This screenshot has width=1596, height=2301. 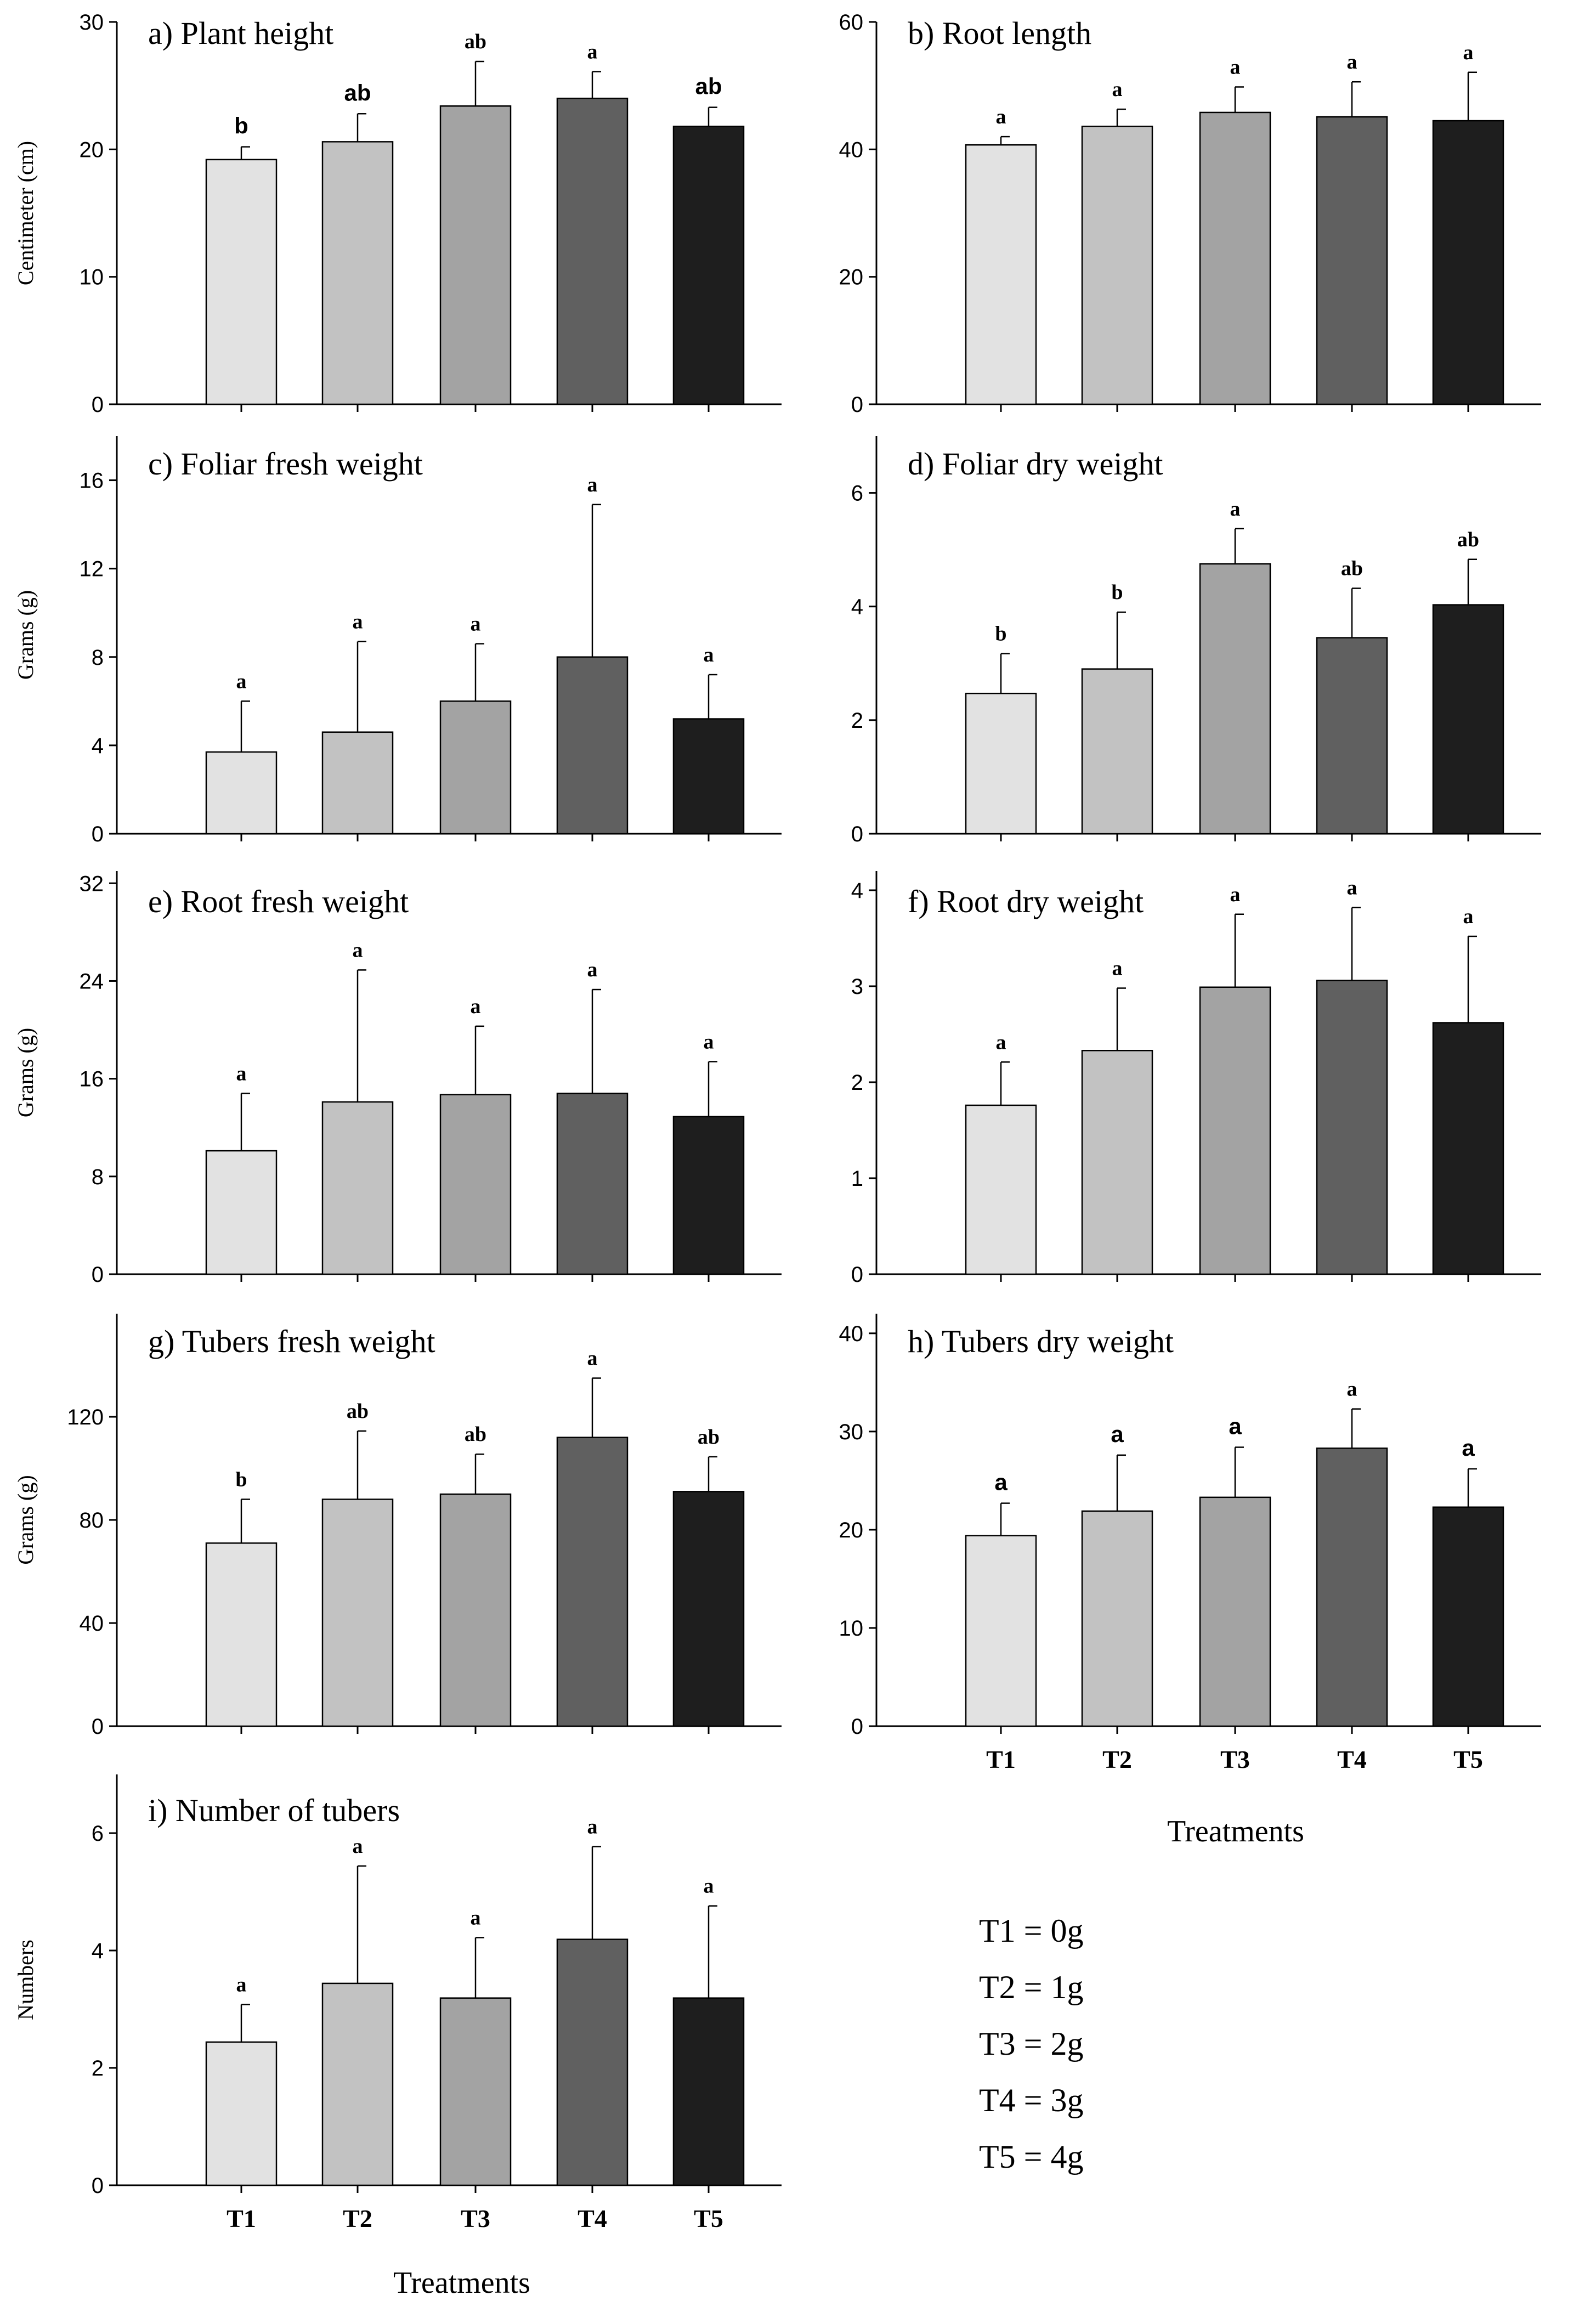 What do you see at coordinates (1001, 1189) in the screenshot?
I see `bar-f-t1` at bounding box center [1001, 1189].